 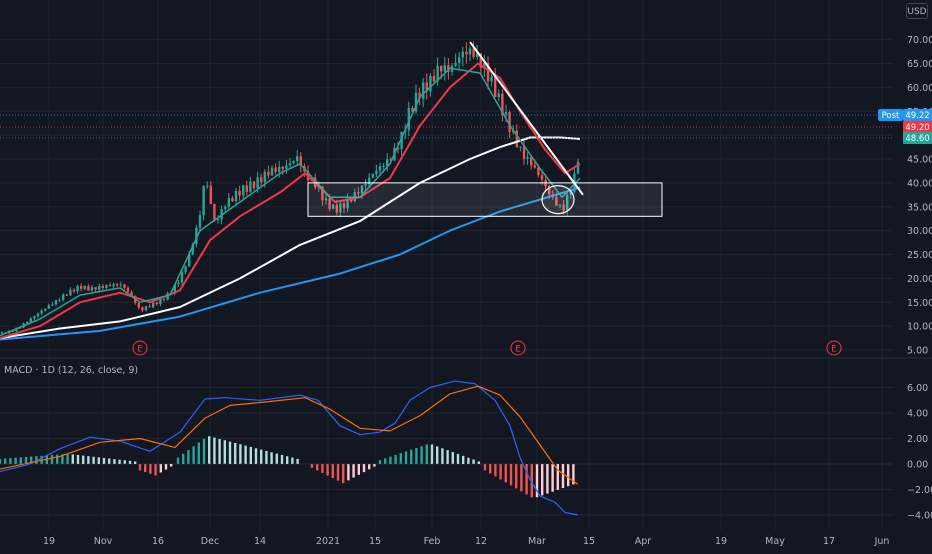 What do you see at coordinates (919, 452) in the screenshot?
I see `macd-axis: 6.00 4.00 2.00 0.00 −2.00 −4.00` at bounding box center [919, 452].